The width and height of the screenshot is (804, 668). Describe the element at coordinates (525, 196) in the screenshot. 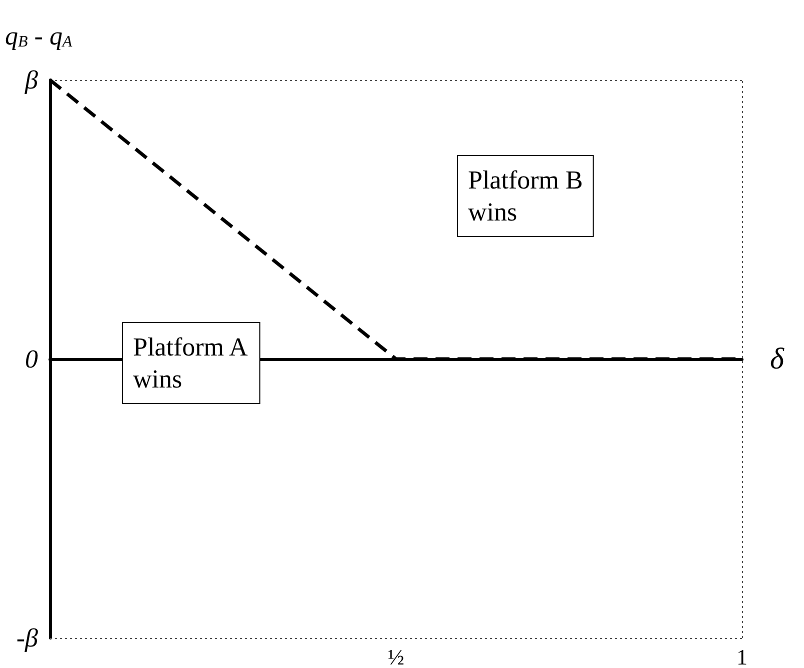

I see `annotation: Platform B wins` at that location.